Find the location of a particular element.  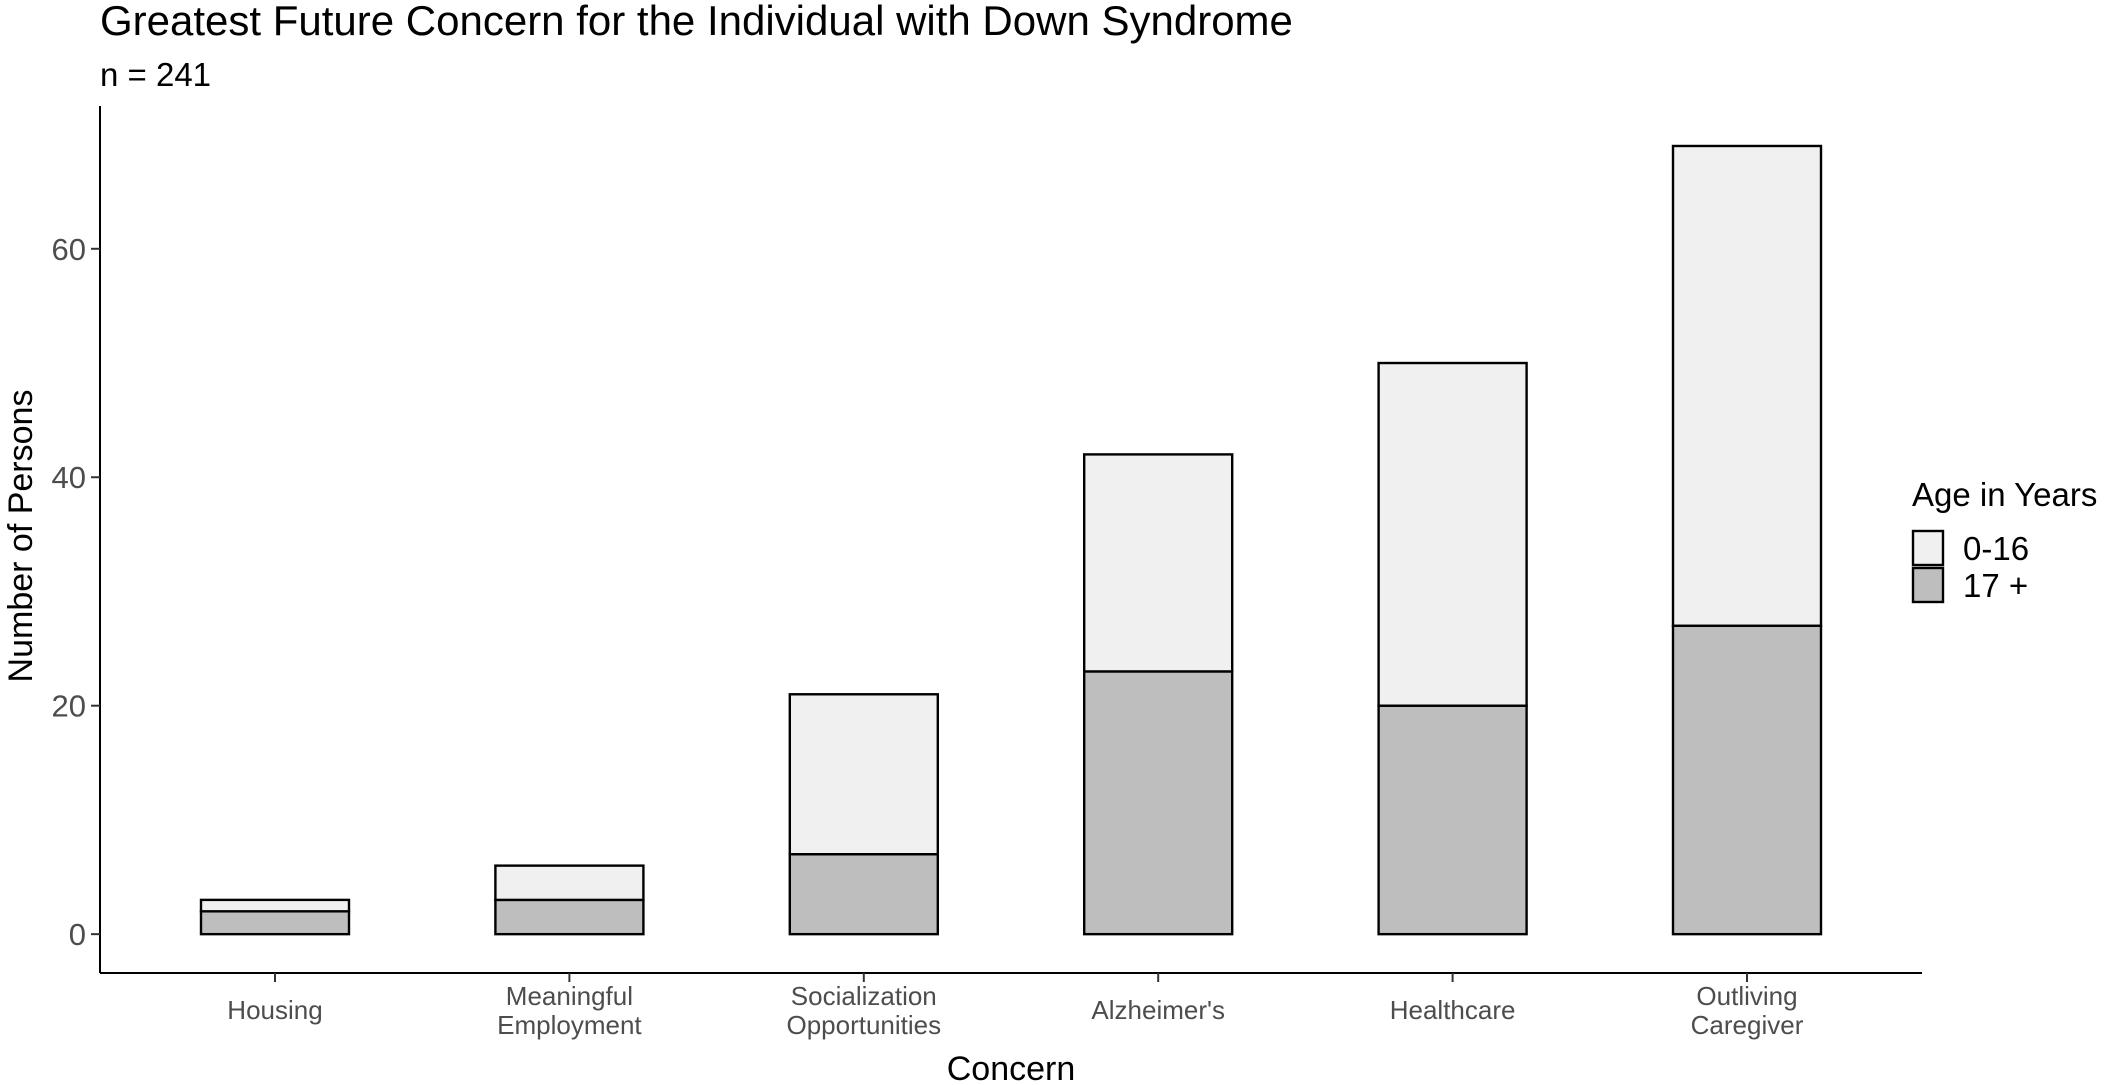

x-tick-label: Alzheimer's is located at coordinates (1158, 1010).